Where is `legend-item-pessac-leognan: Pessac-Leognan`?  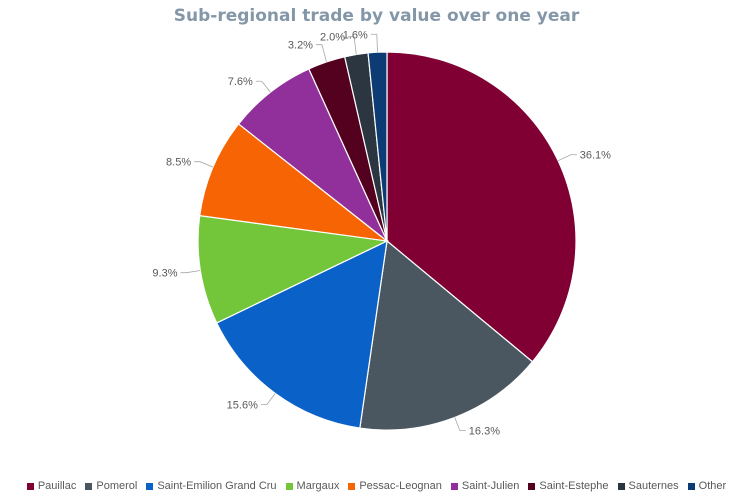 legend-item-pessac-leognan: Pessac-Leognan is located at coordinates (395, 486).